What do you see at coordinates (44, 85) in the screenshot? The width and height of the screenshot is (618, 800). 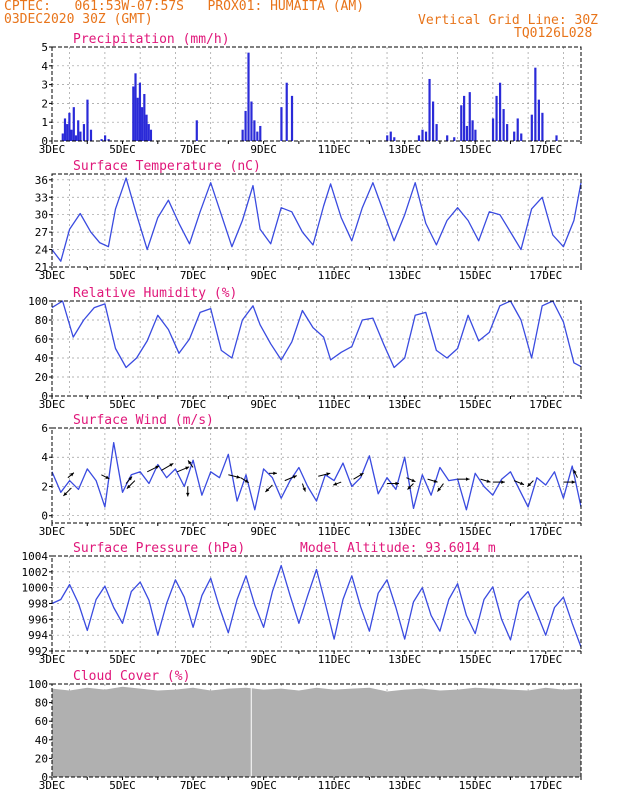 I see `precip-ytick-label: 3` at bounding box center [44, 85].